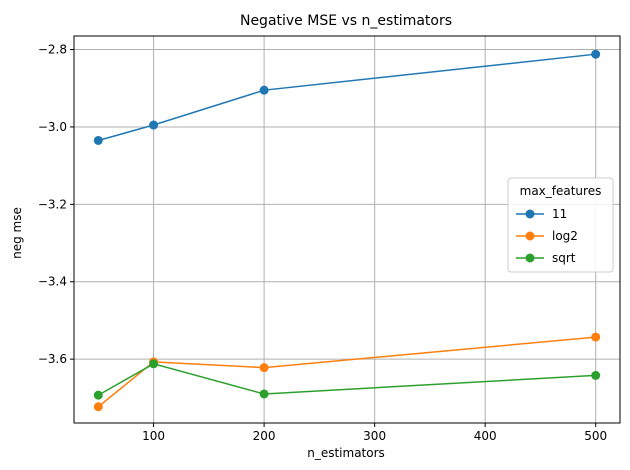  I want to click on legend-box, so click(560, 225).